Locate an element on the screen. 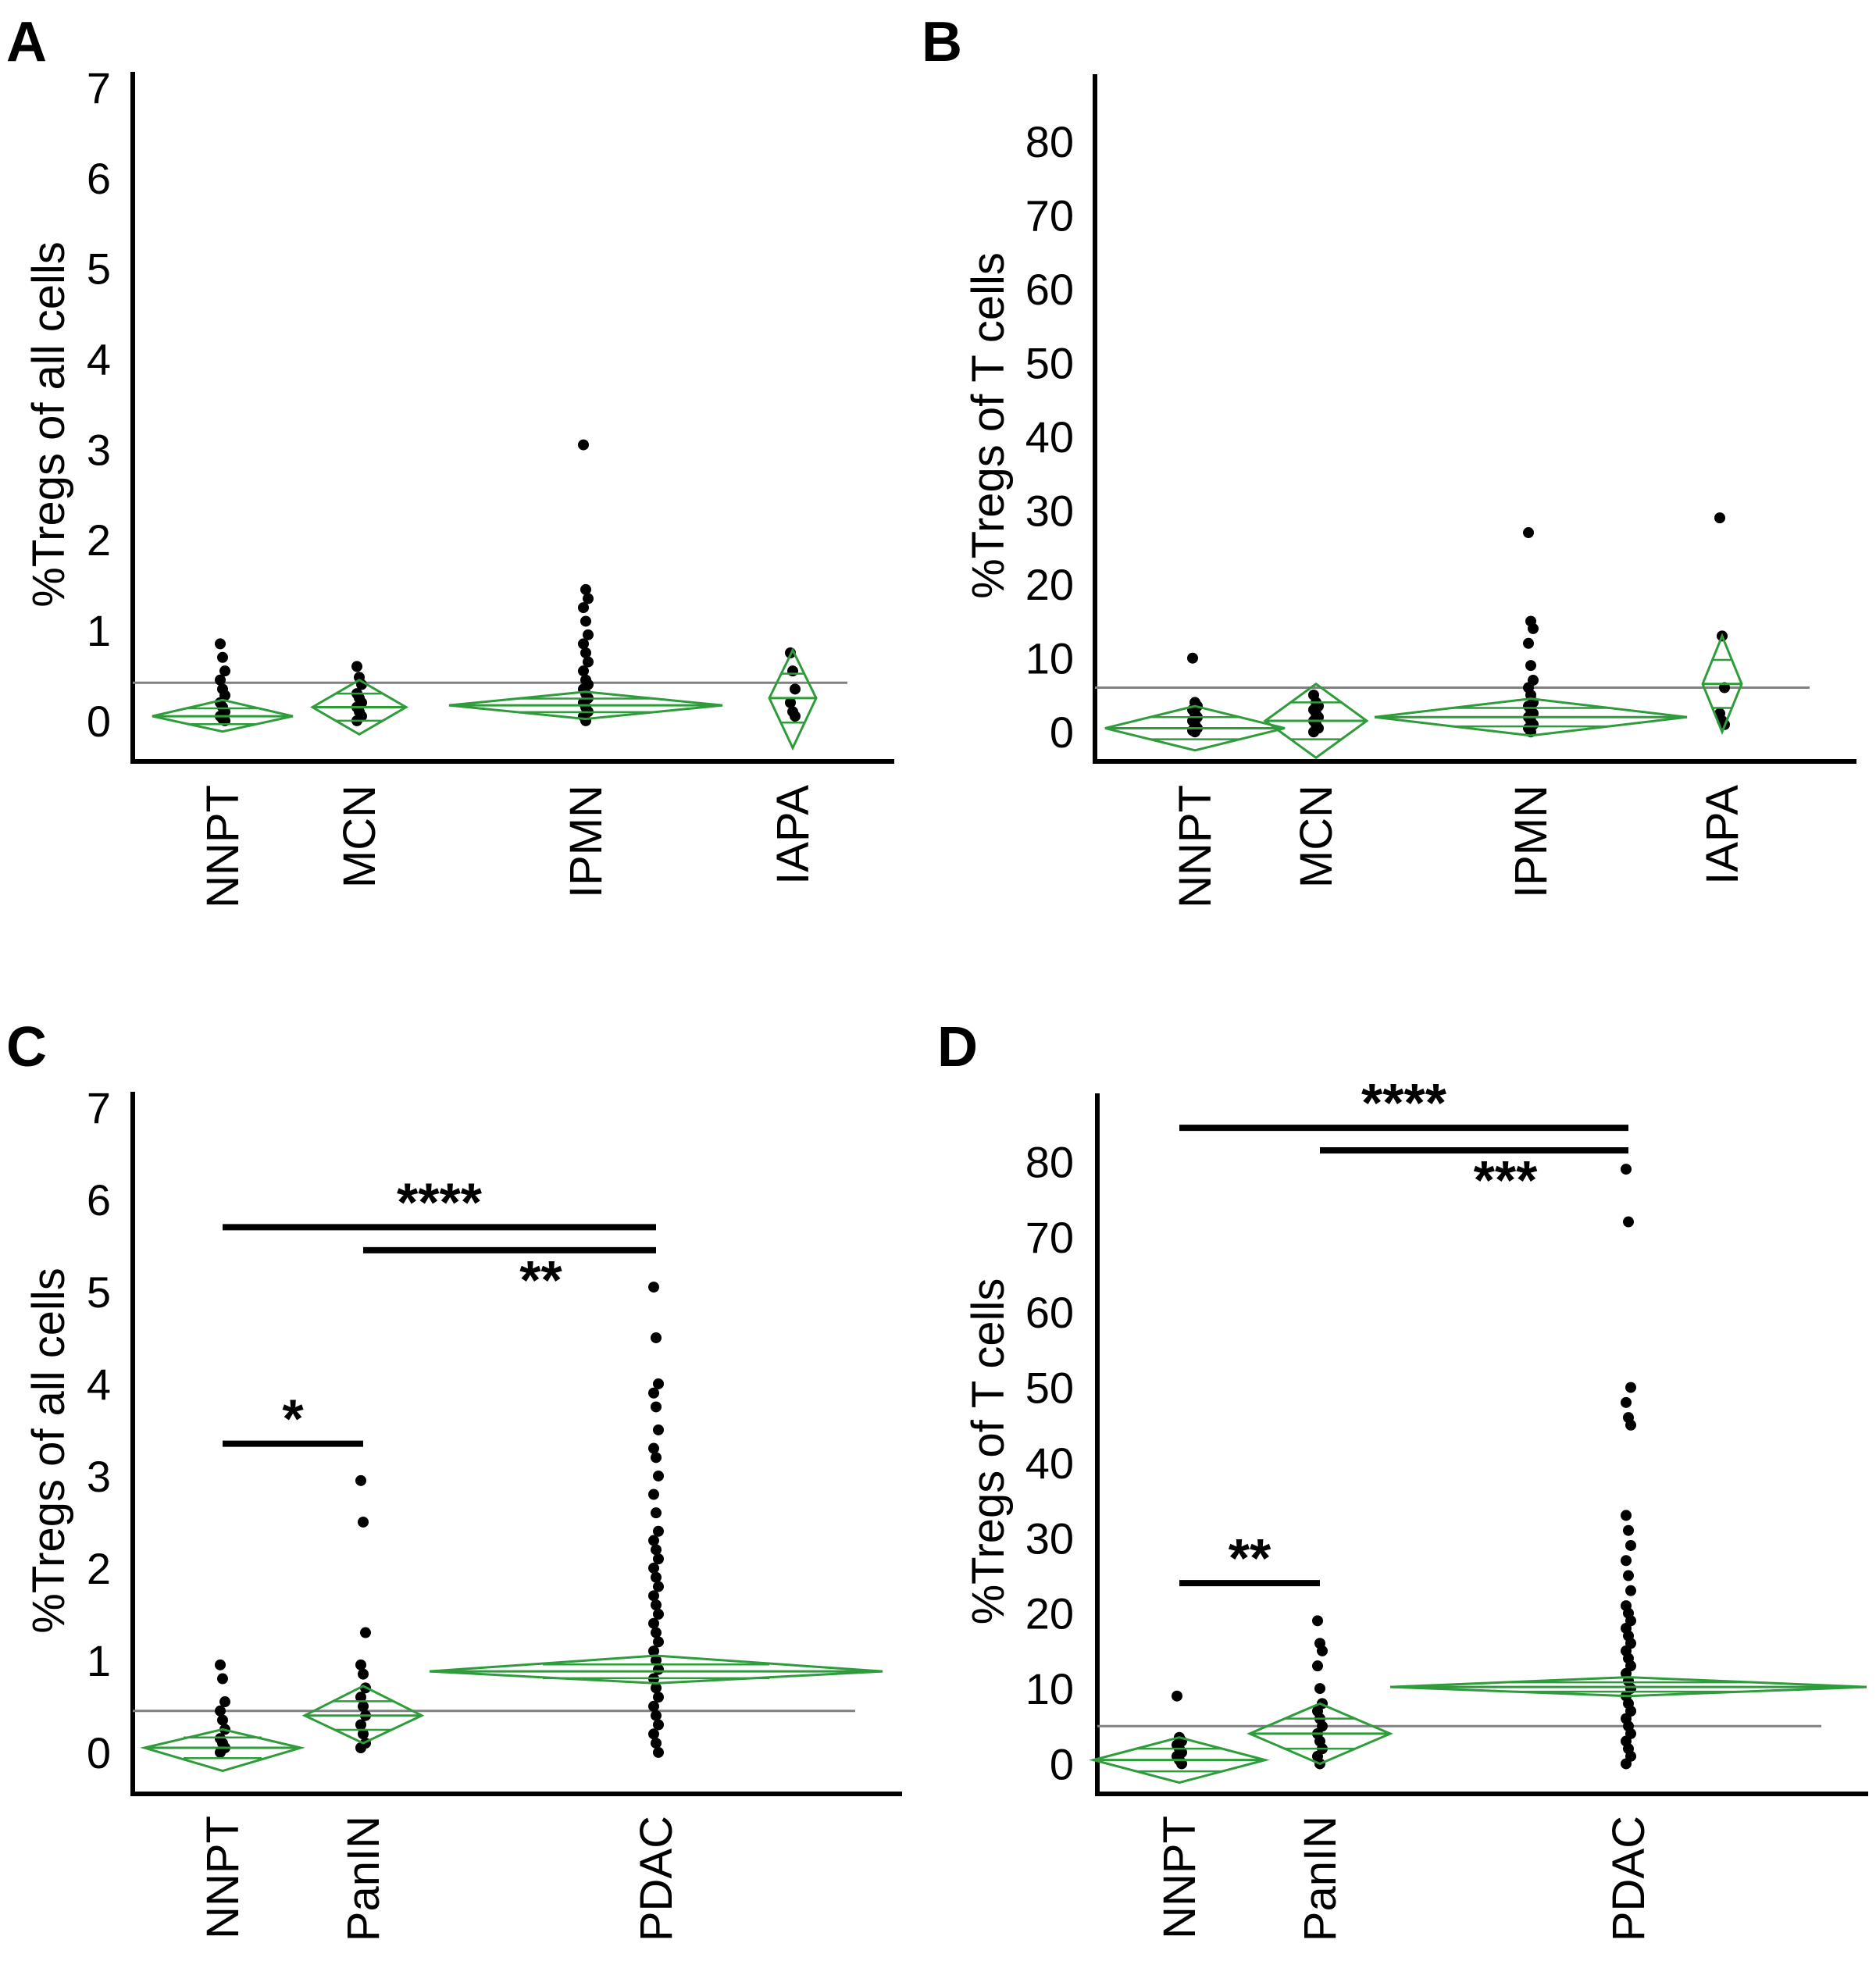 The height and width of the screenshot is (1961, 1876). y-tick-label: 1 is located at coordinates (99, 1661).